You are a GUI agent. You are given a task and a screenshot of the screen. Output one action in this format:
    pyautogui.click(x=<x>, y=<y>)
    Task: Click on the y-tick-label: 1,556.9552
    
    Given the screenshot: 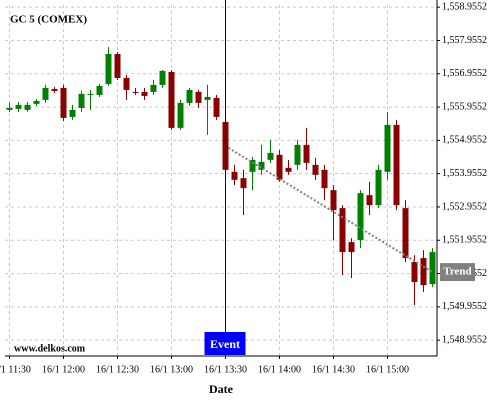 What is the action you would take?
    pyautogui.click(x=464, y=73)
    